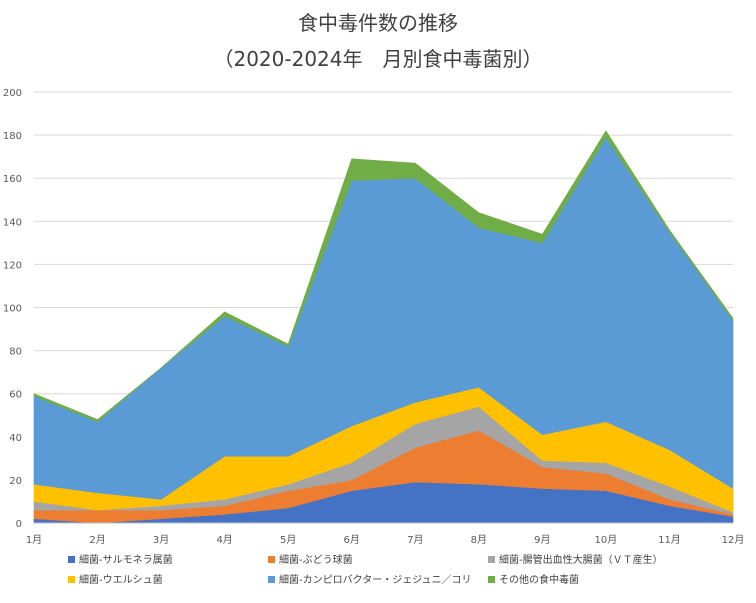  I want to click on y-tick-label: 140, so click(12, 222).